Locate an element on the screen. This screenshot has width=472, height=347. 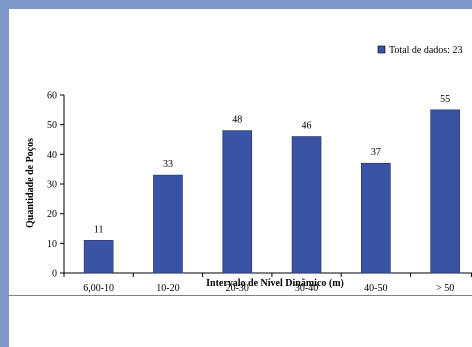
x-tick-label: 40-50 is located at coordinates (375, 288).